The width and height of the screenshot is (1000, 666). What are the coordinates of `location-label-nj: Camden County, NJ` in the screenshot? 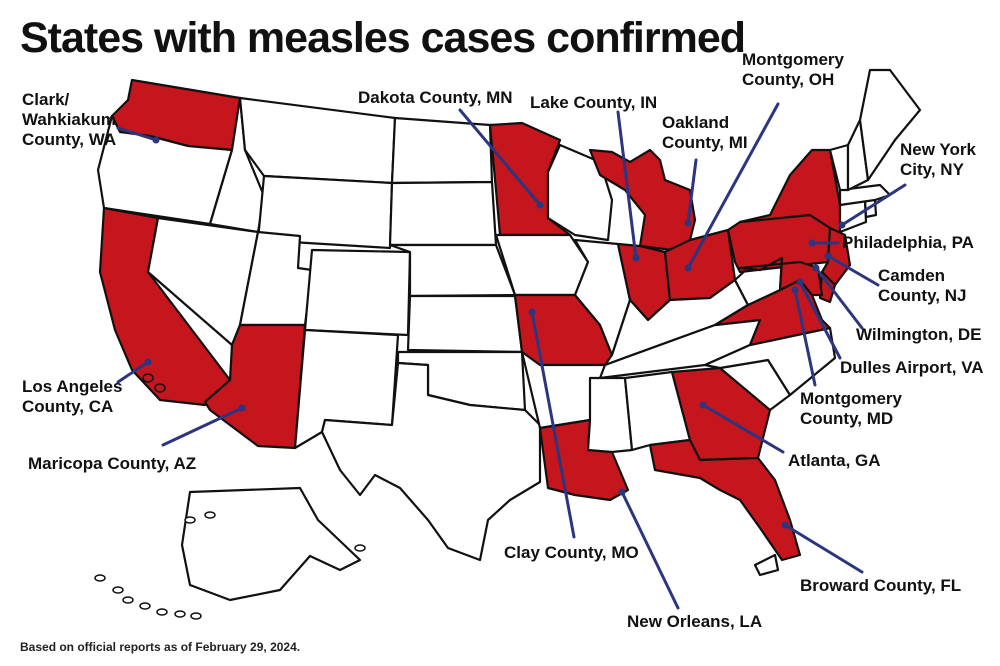 It's located at (922, 285).